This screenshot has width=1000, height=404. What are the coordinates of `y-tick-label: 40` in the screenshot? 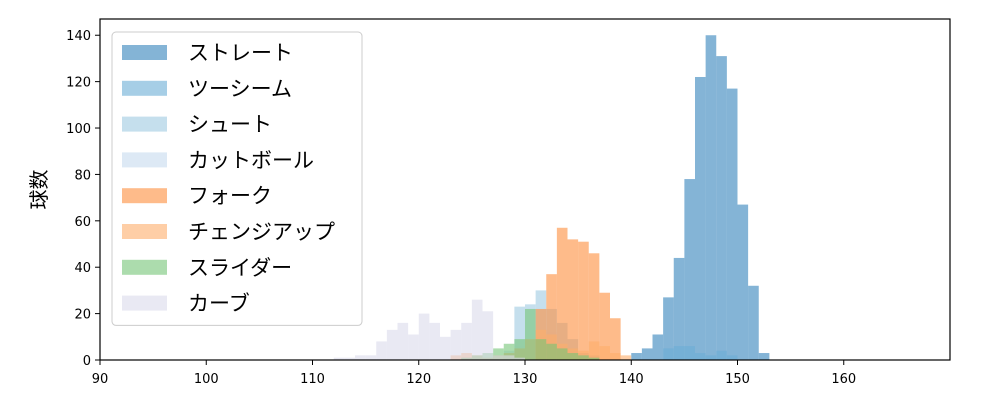 It's located at (82, 268).